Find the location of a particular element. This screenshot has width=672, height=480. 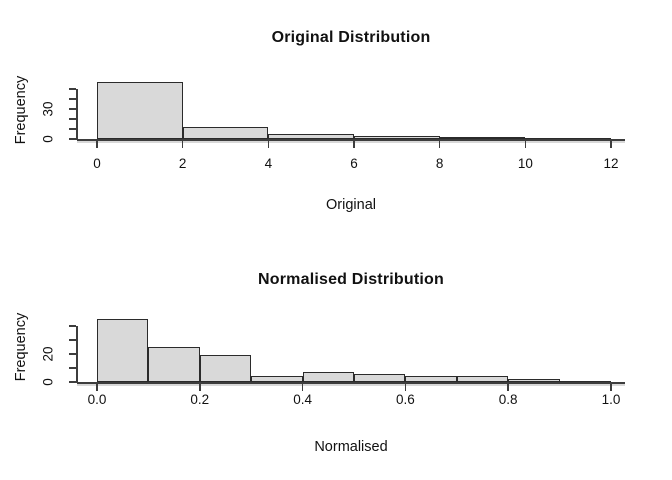

x-tick-label: 0.8 is located at coordinates (508, 399).